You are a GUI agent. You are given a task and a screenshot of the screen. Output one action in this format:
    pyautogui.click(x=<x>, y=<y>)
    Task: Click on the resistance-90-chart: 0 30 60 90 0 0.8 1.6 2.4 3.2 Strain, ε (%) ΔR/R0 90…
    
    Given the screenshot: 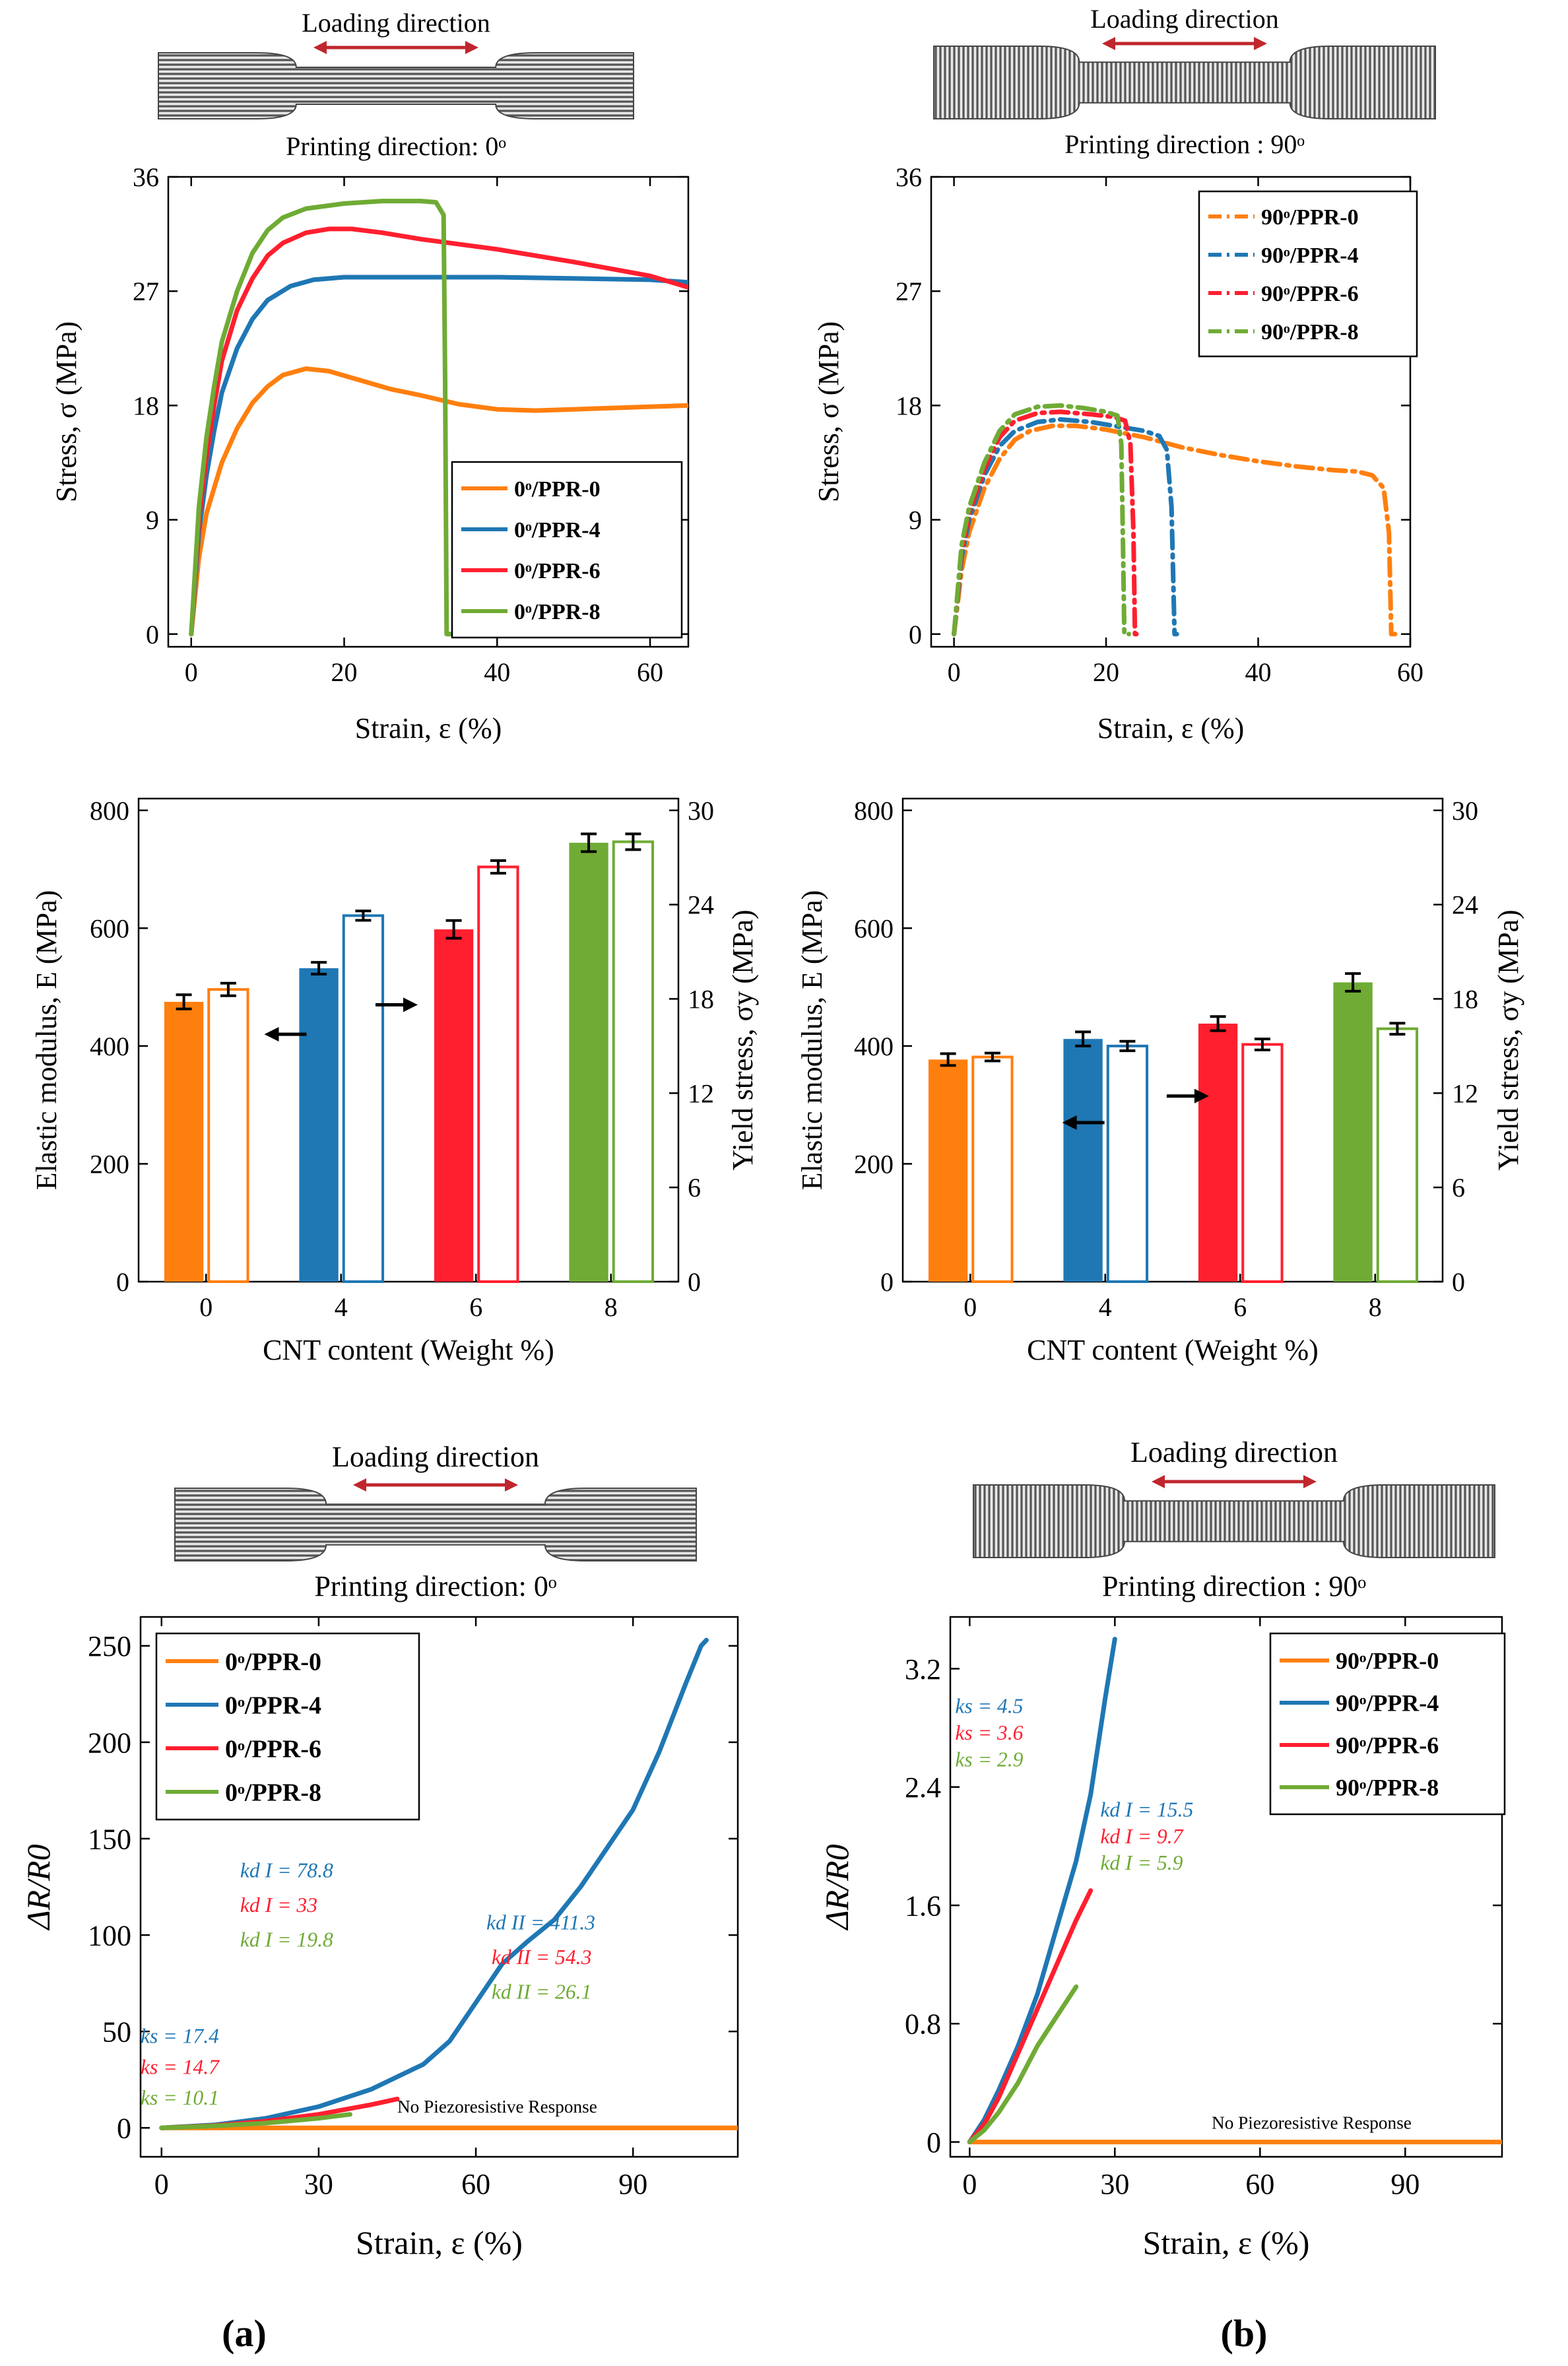 What is the action you would take?
    pyautogui.click(x=1162, y=1938)
    